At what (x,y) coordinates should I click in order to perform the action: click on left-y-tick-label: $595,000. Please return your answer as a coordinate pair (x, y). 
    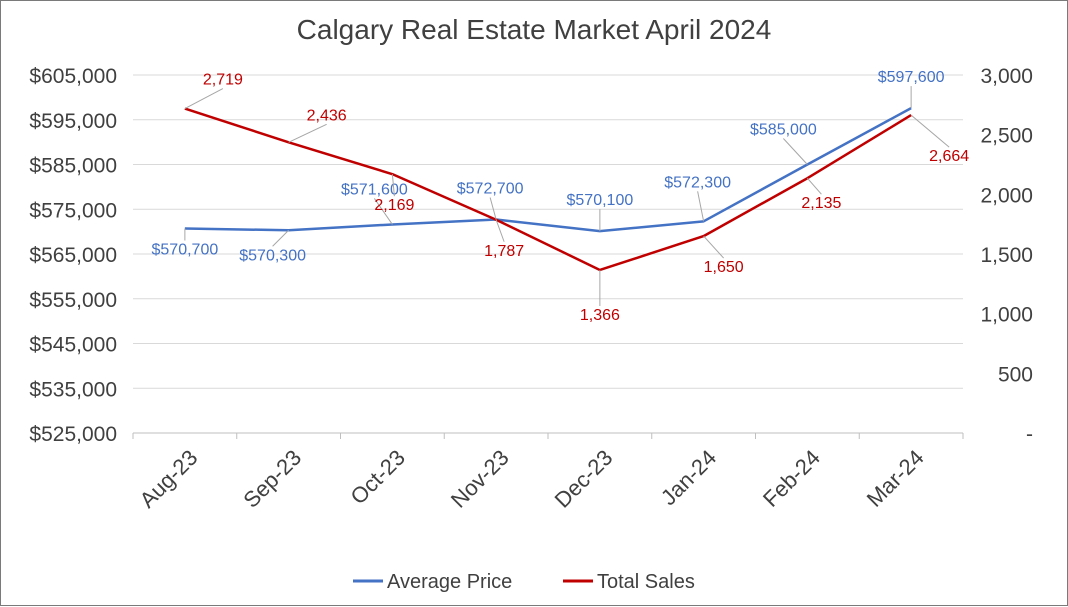
    Looking at the image, I should click on (73, 121).